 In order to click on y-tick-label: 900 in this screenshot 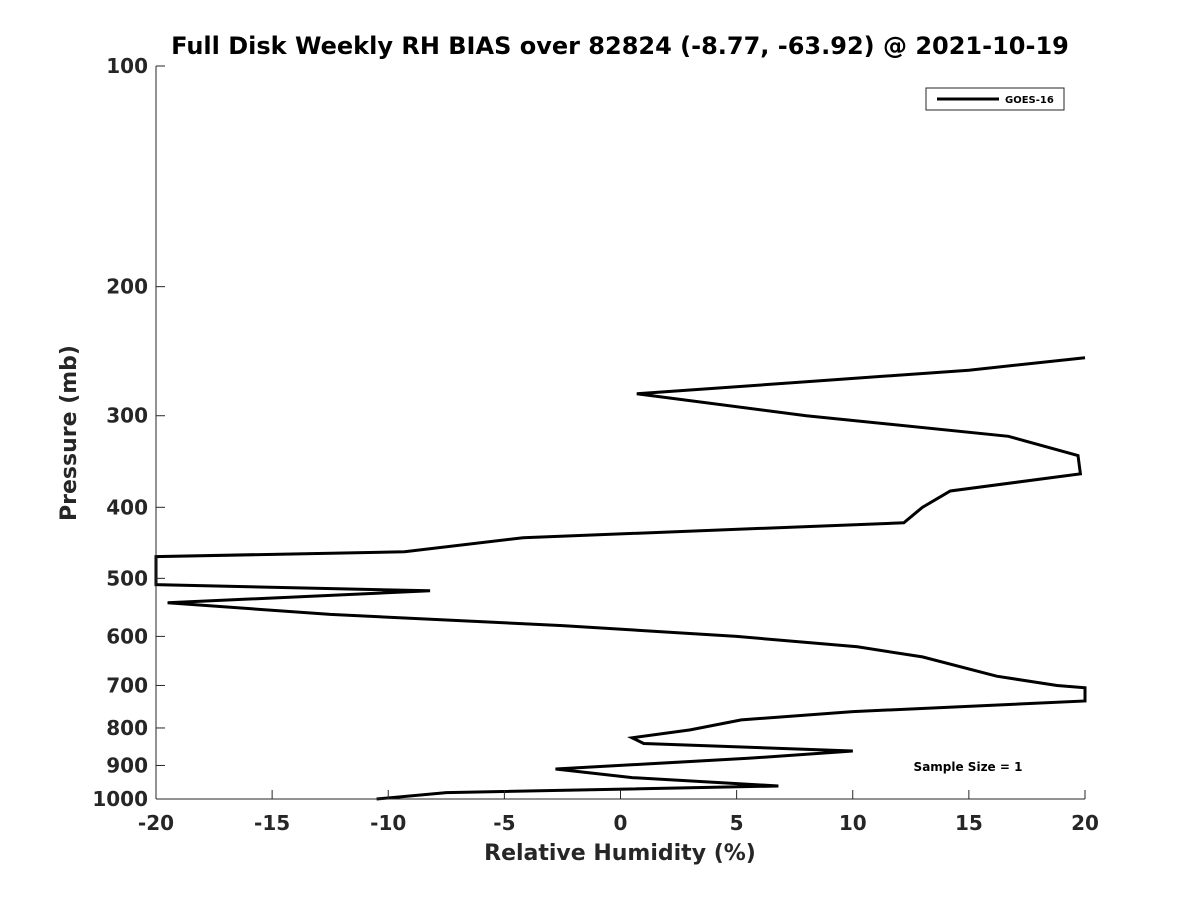, I will do `click(127, 765)`.